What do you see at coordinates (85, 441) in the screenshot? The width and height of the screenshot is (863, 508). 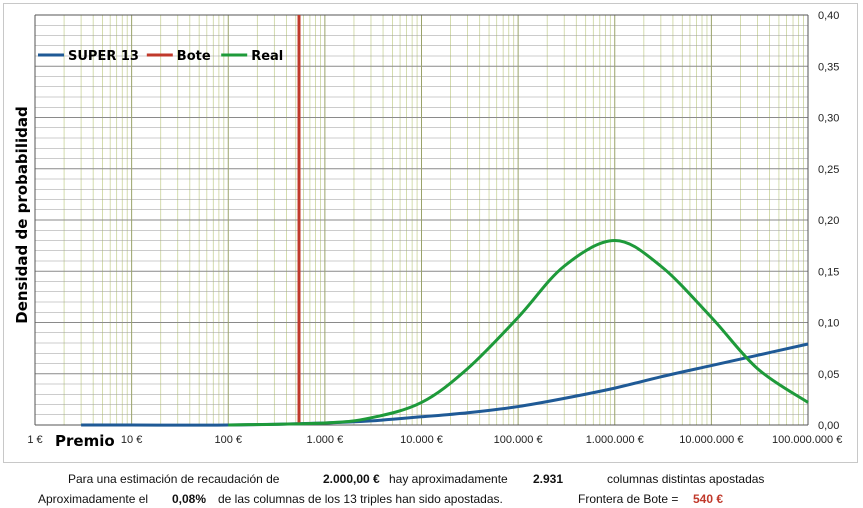 I see `x-axis-label: Premio` at bounding box center [85, 441].